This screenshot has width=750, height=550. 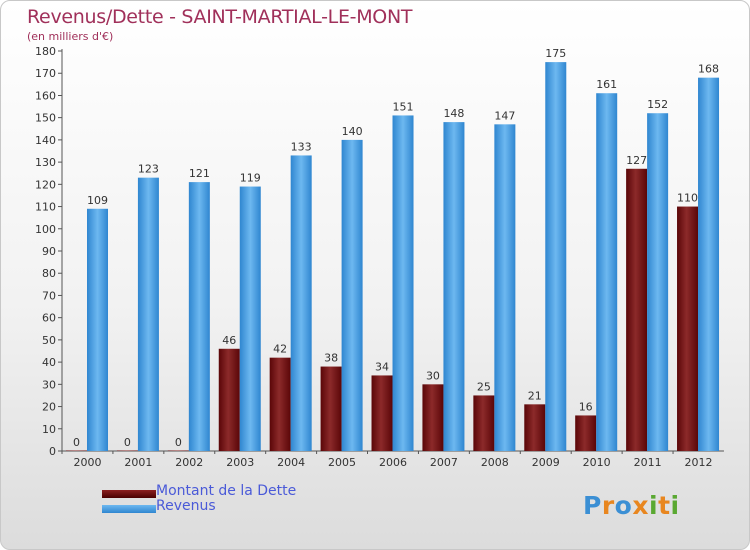 What do you see at coordinates (49, 251) in the screenshot?
I see `y-tick-label: 90` at bounding box center [49, 251].